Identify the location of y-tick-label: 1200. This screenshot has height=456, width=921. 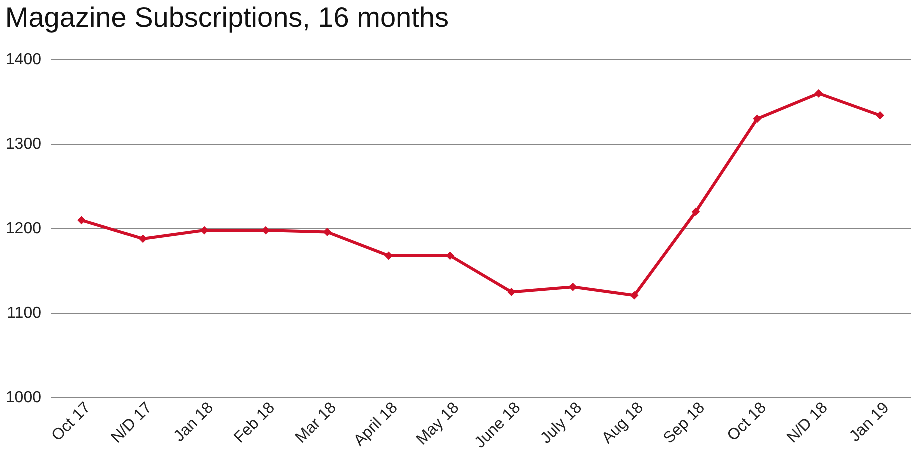
(24, 229).